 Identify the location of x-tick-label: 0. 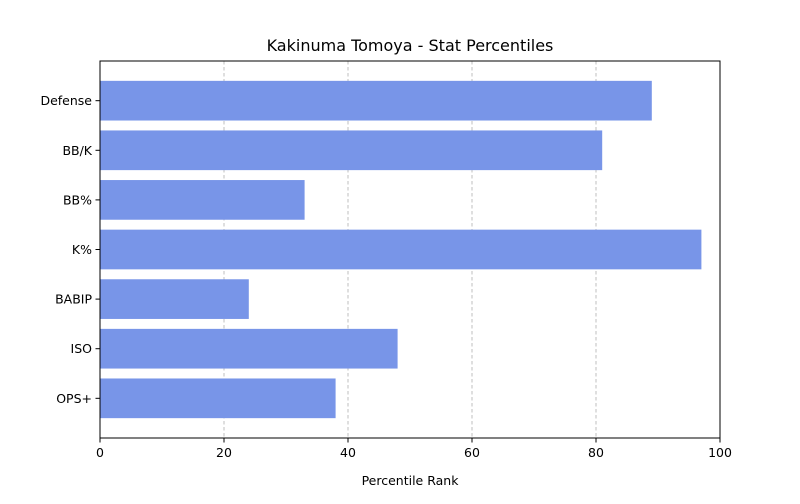
(100, 452).